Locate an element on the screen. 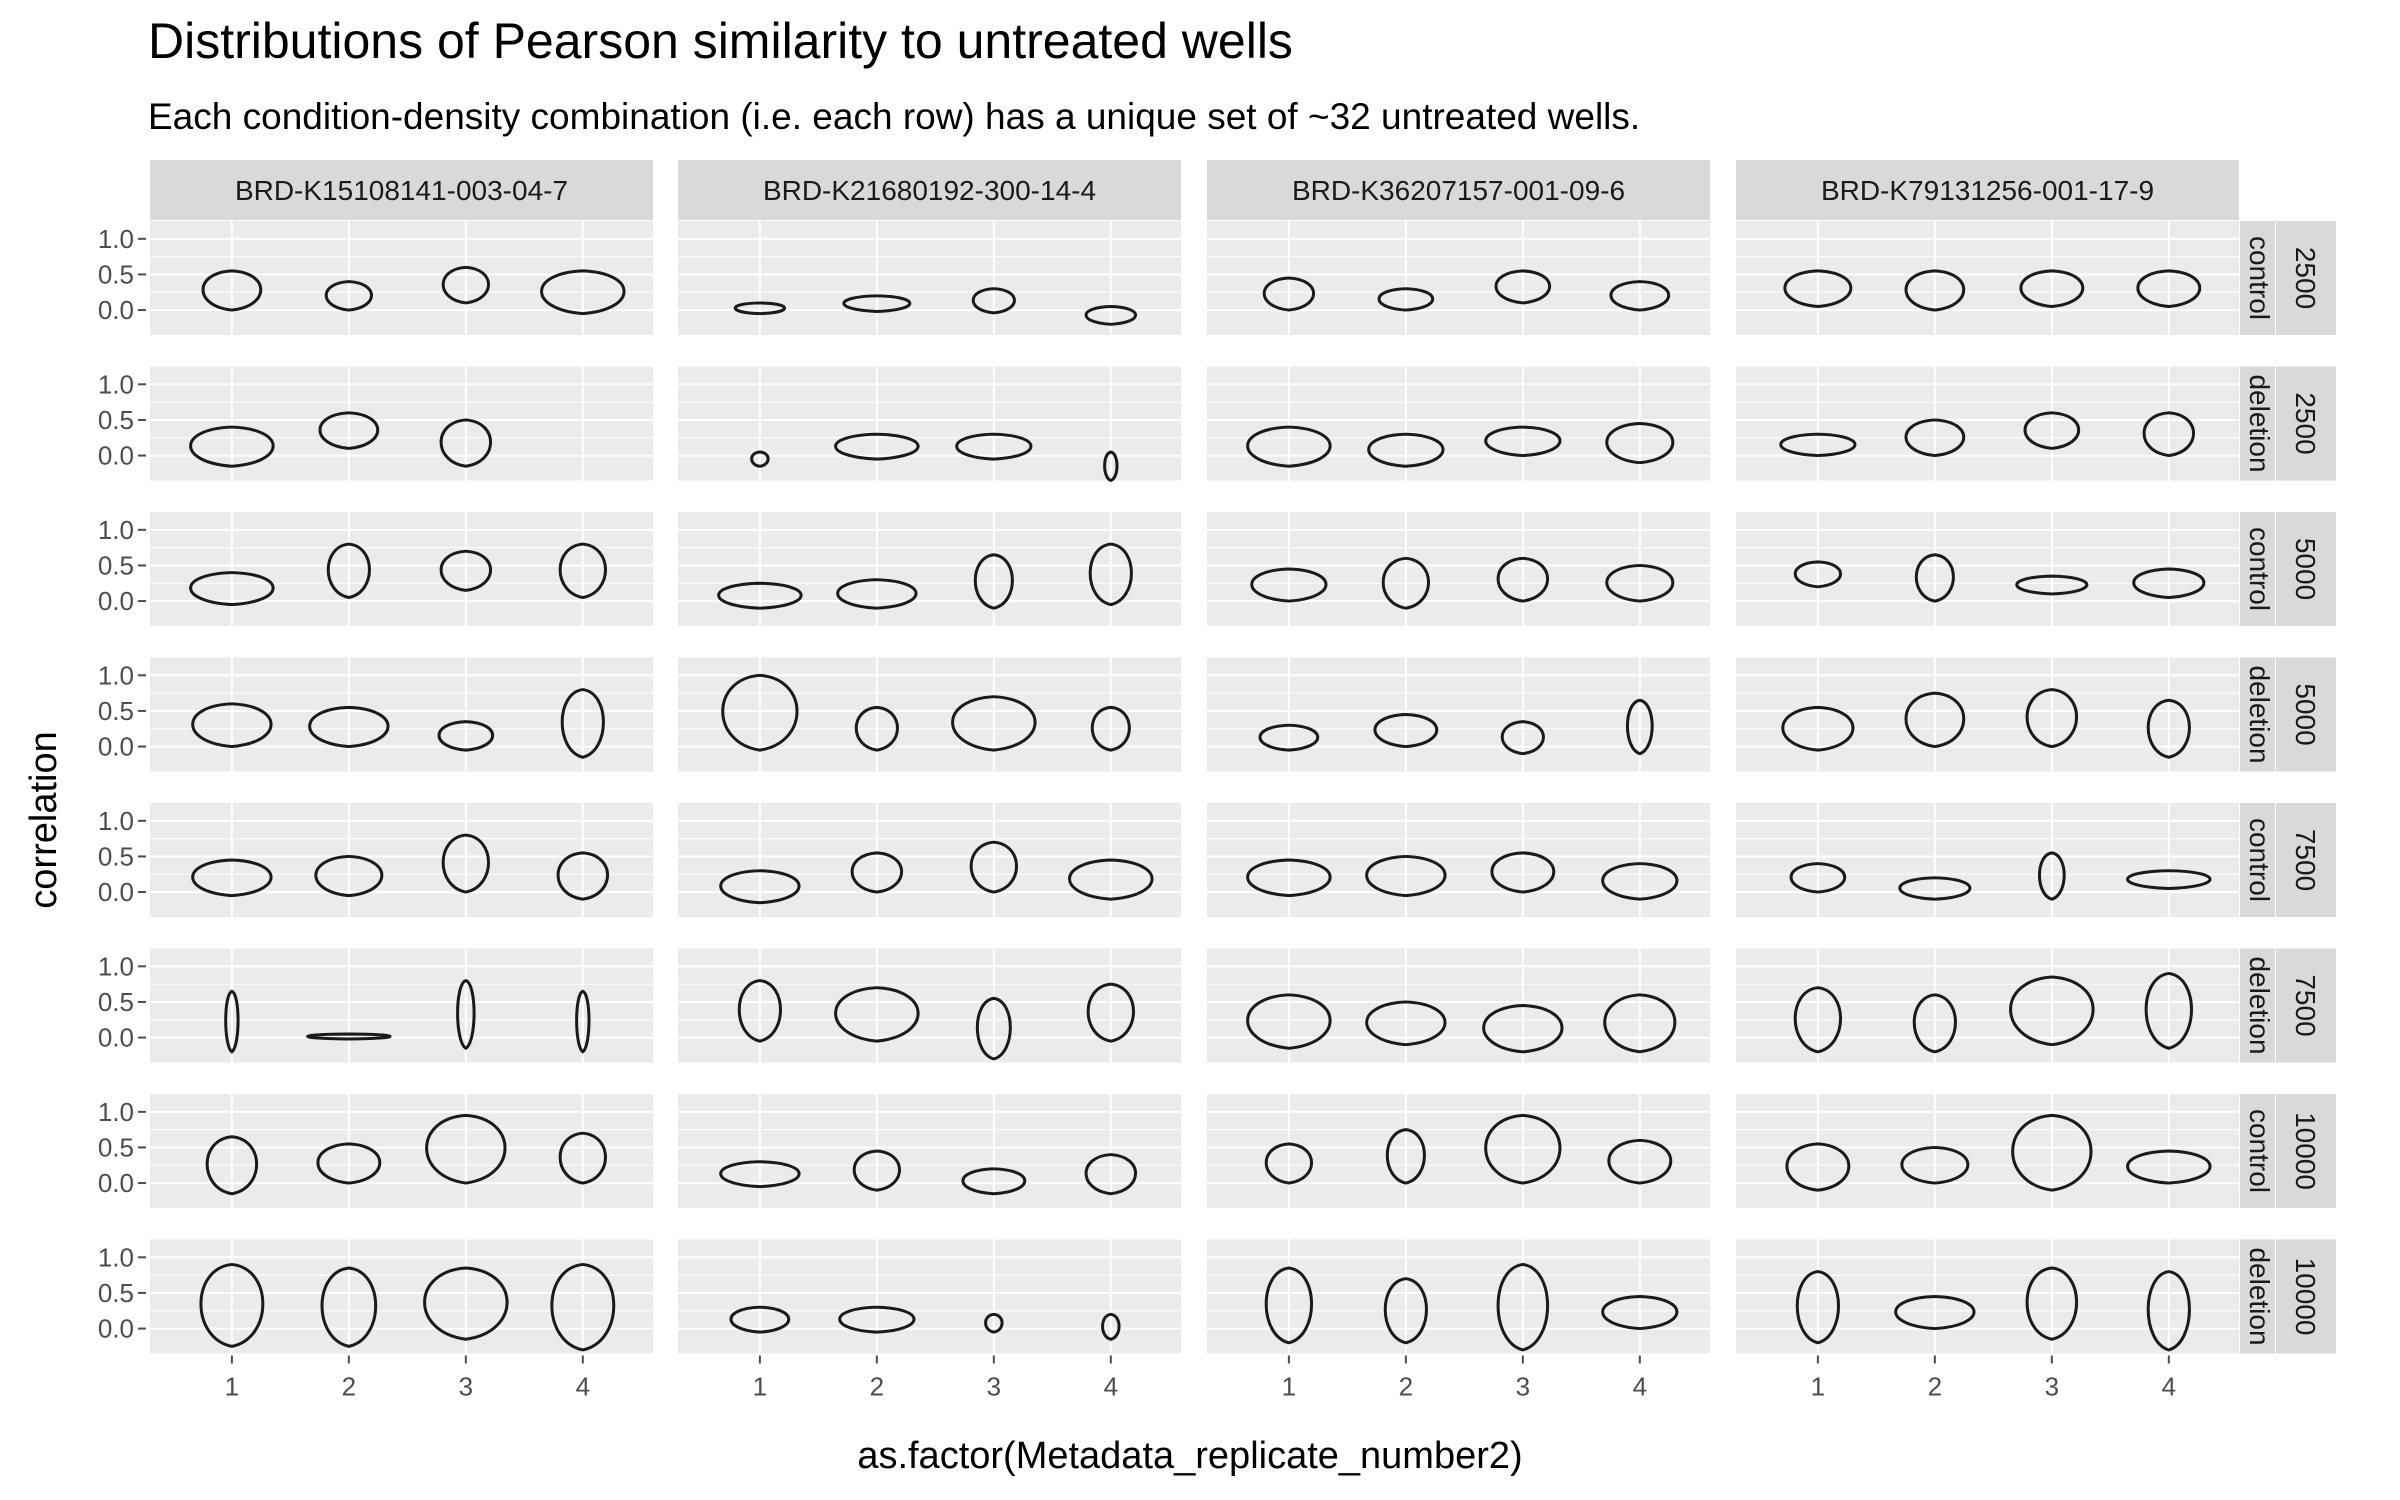  facet-column-label: BRD-K36207157-001-09-6 is located at coordinates (1458, 190).